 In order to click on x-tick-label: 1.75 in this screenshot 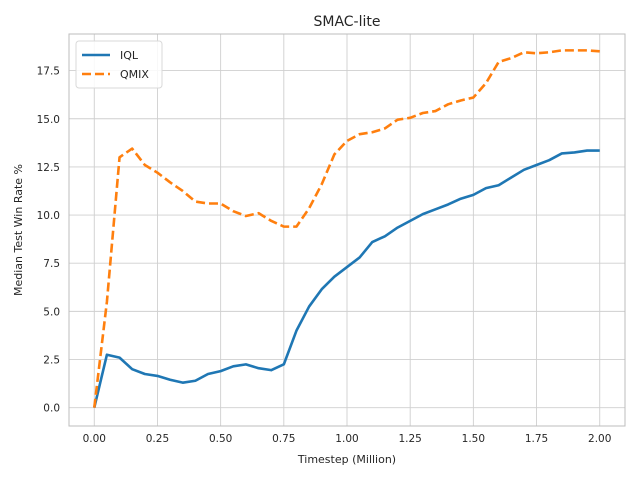, I will do `click(536, 439)`.